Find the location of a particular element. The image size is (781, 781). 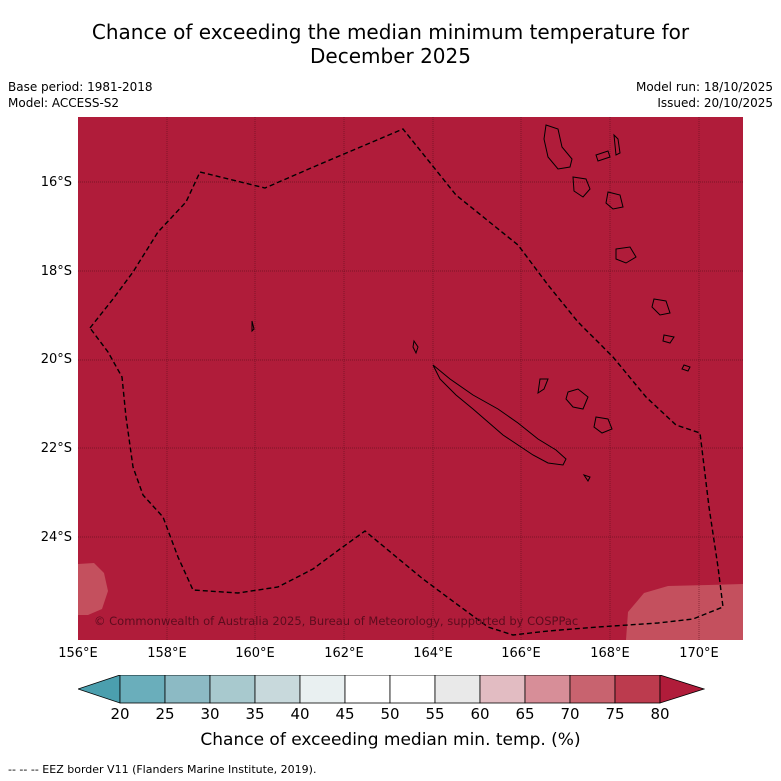

colorbar is located at coordinates (391, 689).